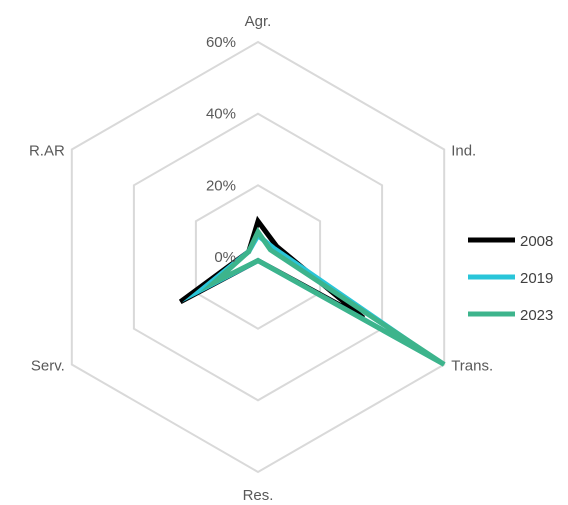 This screenshot has height=505, width=568. What do you see at coordinates (258, 495) in the screenshot?
I see `category-label: Res.` at bounding box center [258, 495].